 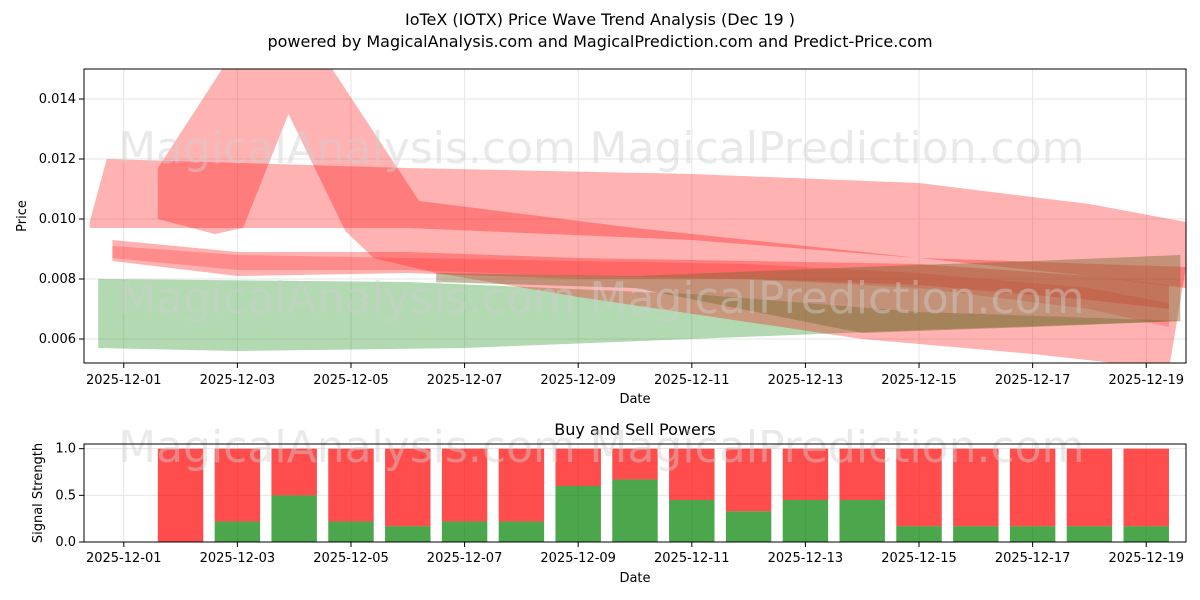 What do you see at coordinates (238, 558) in the screenshot?
I see `buy-sell-x-tick-label: 2025-12-03` at bounding box center [238, 558].